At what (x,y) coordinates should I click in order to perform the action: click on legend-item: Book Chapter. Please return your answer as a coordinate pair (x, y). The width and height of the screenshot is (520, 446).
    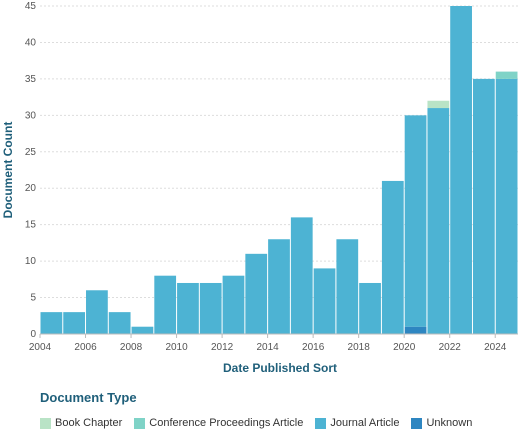
    Looking at the image, I should click on (81, 423).